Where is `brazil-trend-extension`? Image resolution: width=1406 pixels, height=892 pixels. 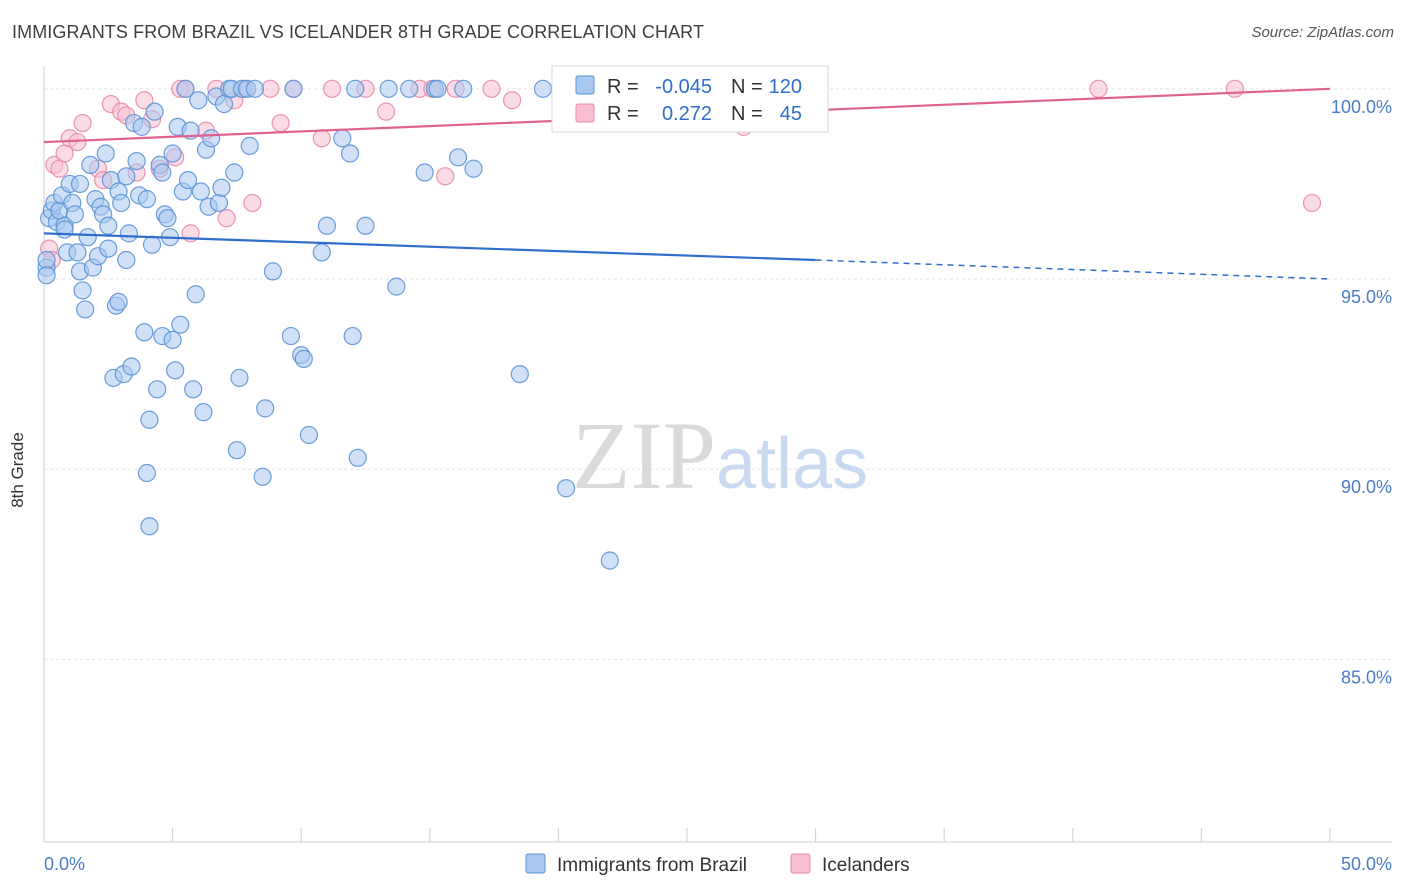
brazil-trend-extension is located at coordinates (1073, 269).